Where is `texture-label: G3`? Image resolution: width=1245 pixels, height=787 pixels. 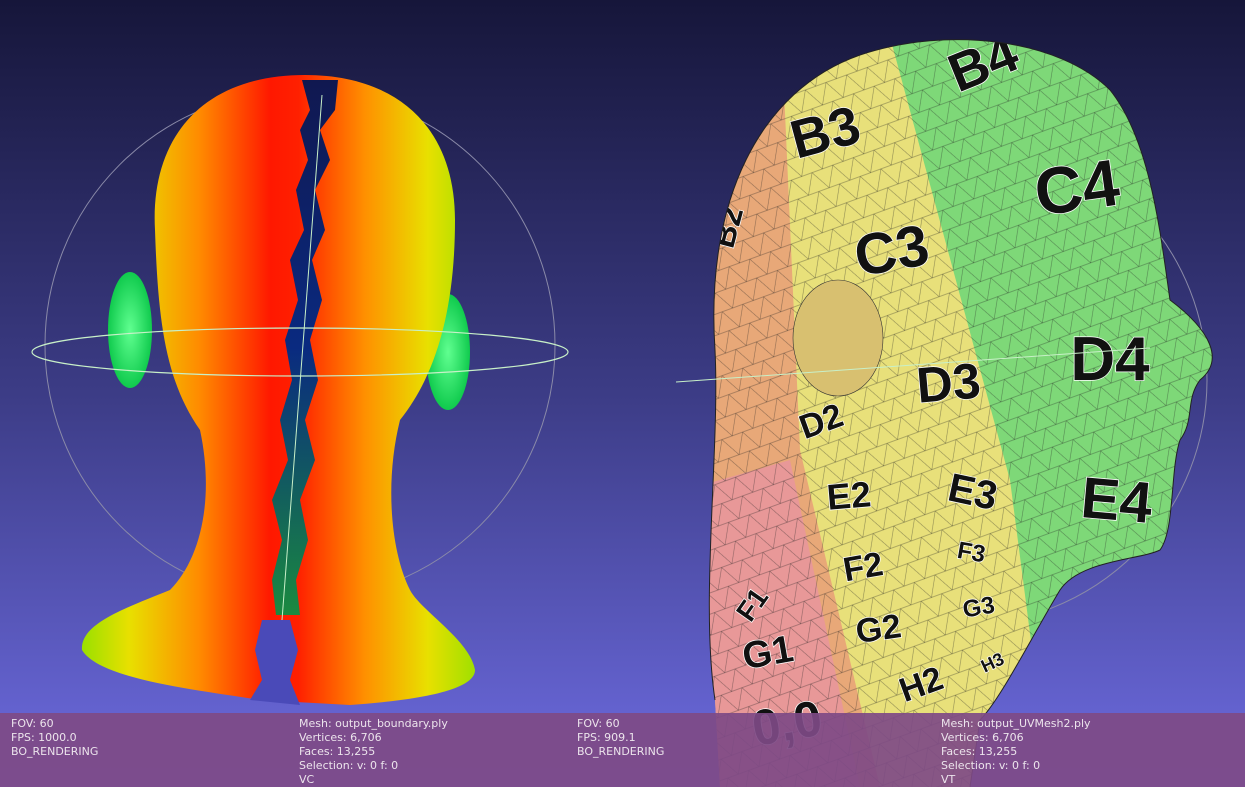 texture-label: G3 is located at coordinates (979, 608).